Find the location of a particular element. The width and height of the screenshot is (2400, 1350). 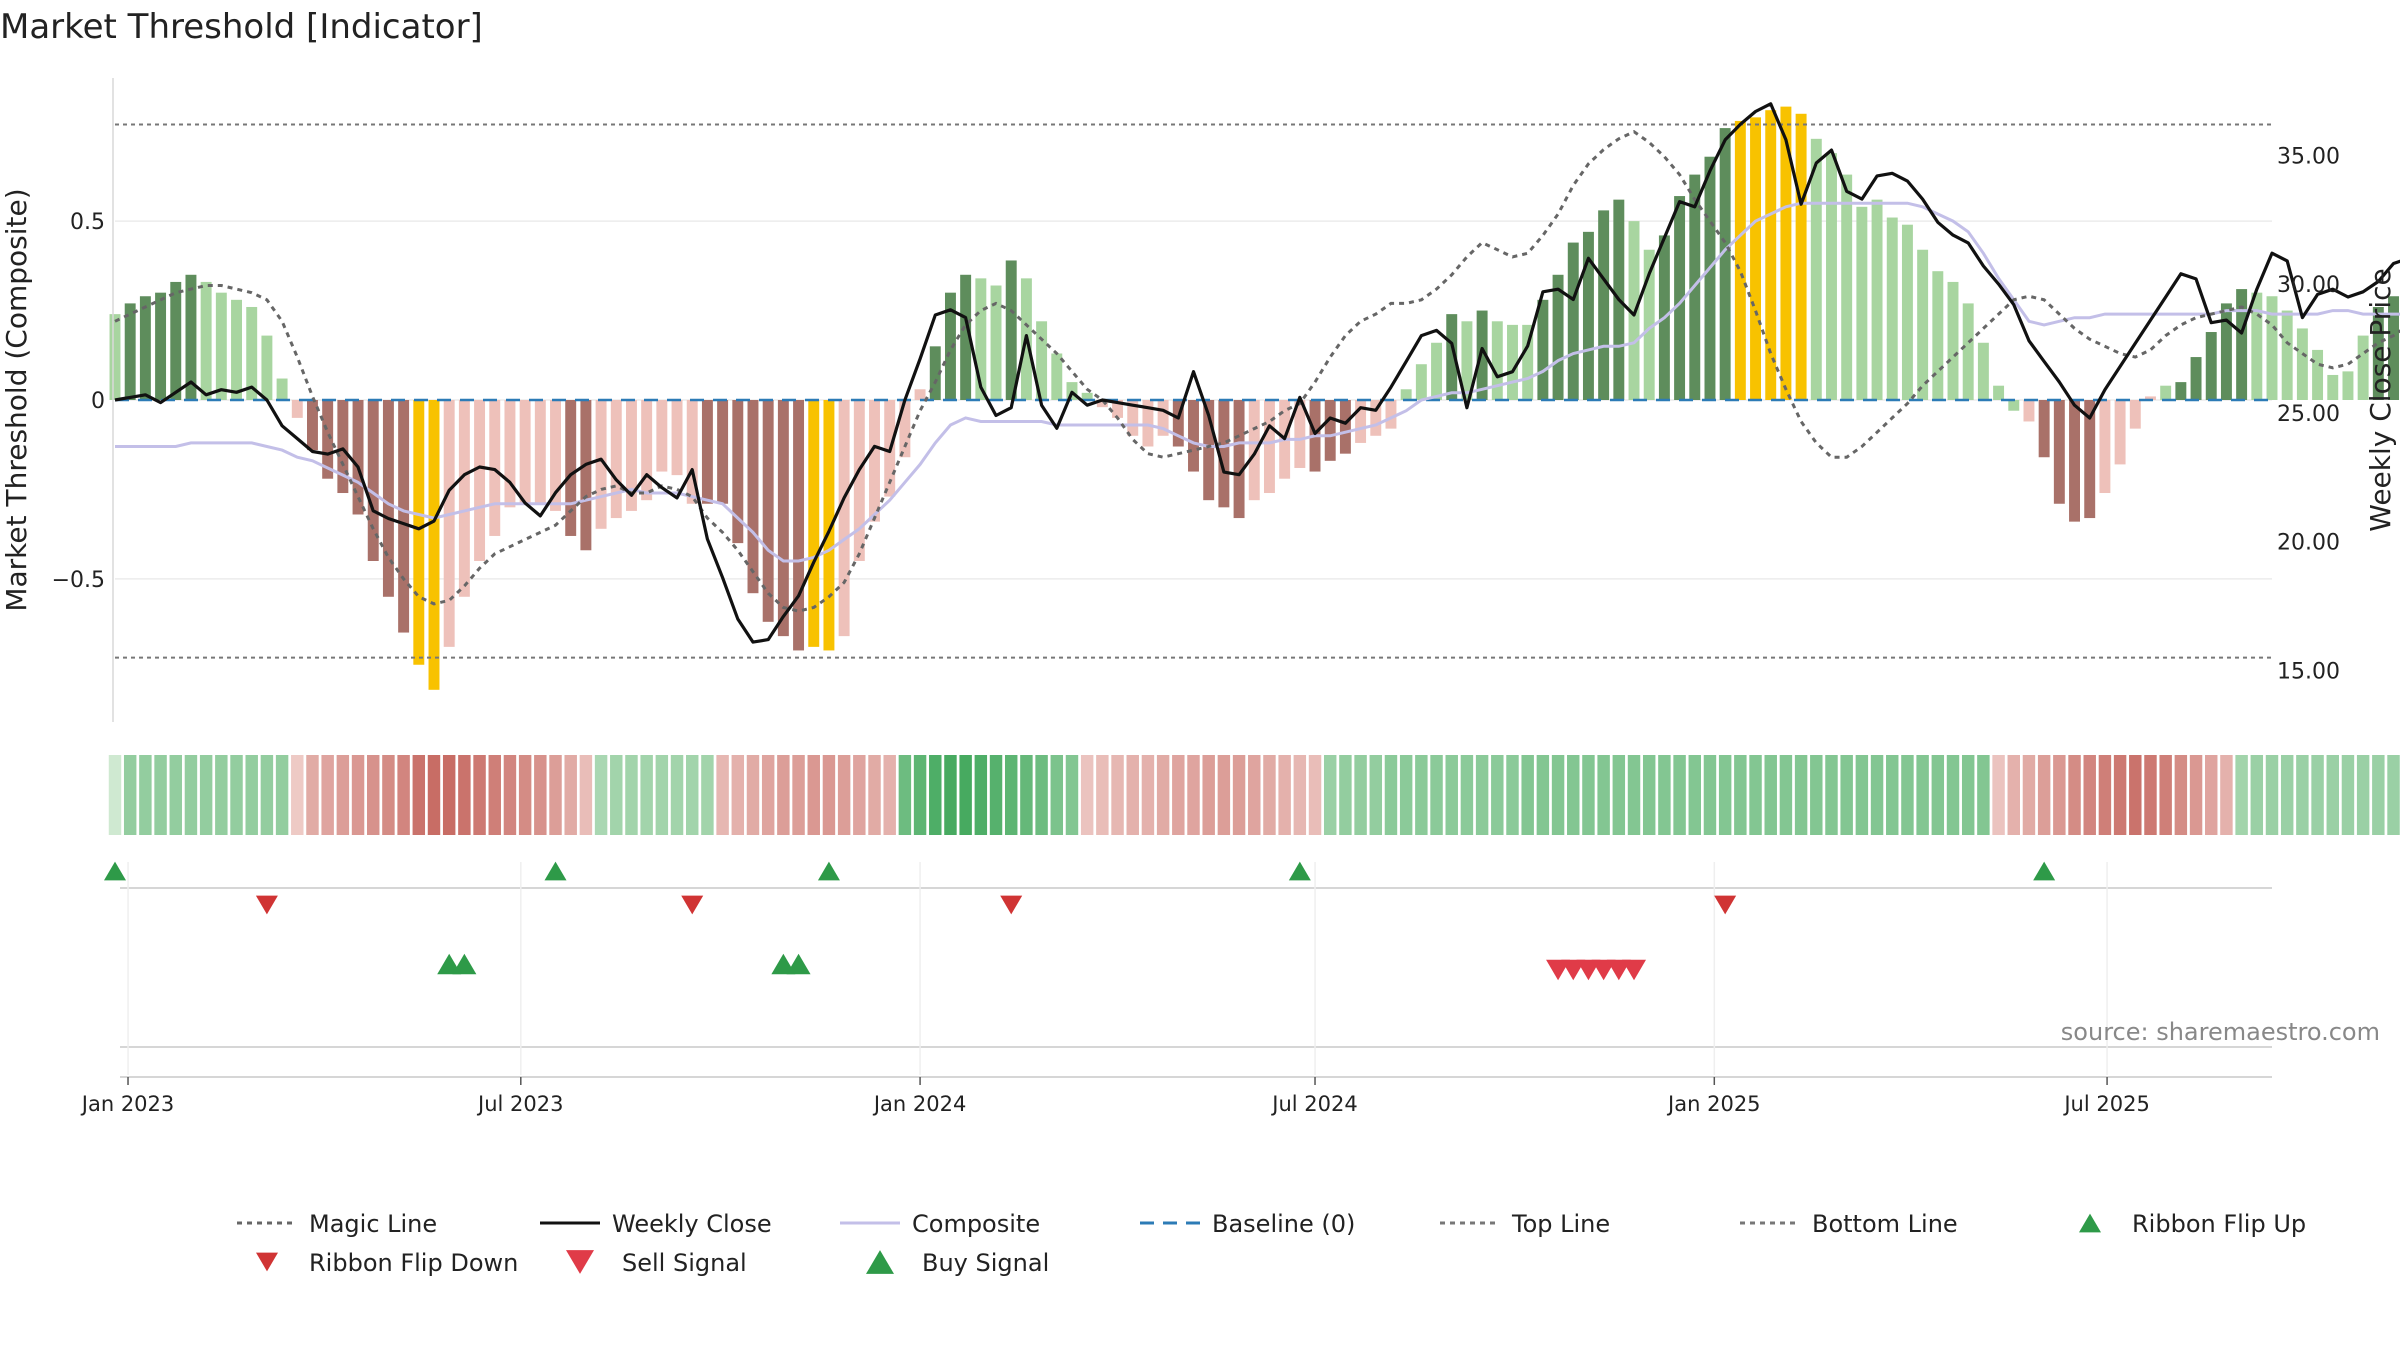

legend-label: Buy Signal is located at coordinates (985, 1263).